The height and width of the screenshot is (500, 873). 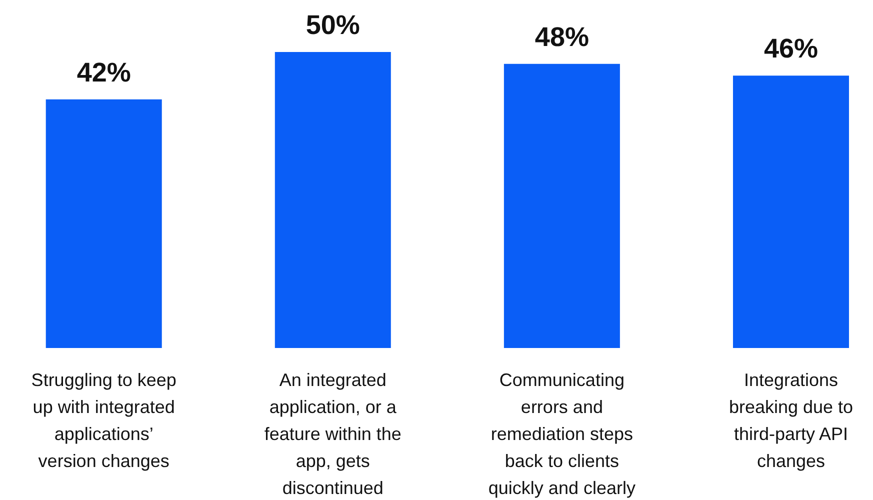 What do you see at coordinates (103, 72) in the screenshot?
I see `data-label: 42%` at bounding box center [103, 72].